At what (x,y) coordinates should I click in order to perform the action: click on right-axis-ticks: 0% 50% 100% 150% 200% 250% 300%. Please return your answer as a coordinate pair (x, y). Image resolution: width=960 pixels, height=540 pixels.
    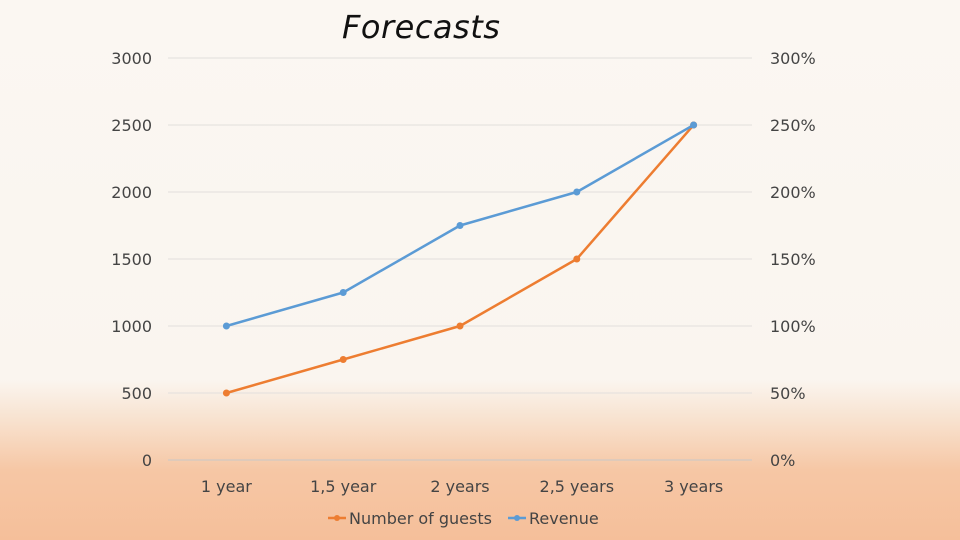
    Looking at the image, I should click on (793, 259).